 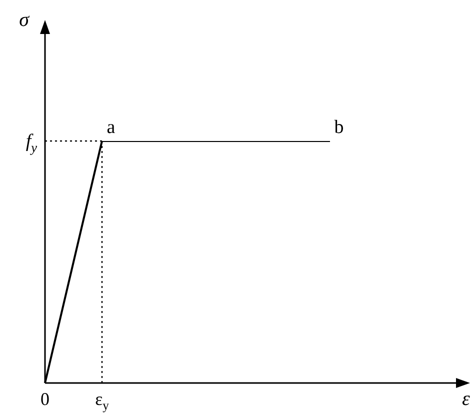 What do you see at coordinates (111, 127) in the screenshot?
I see `annotation: a` at bounding box center [111, 127].